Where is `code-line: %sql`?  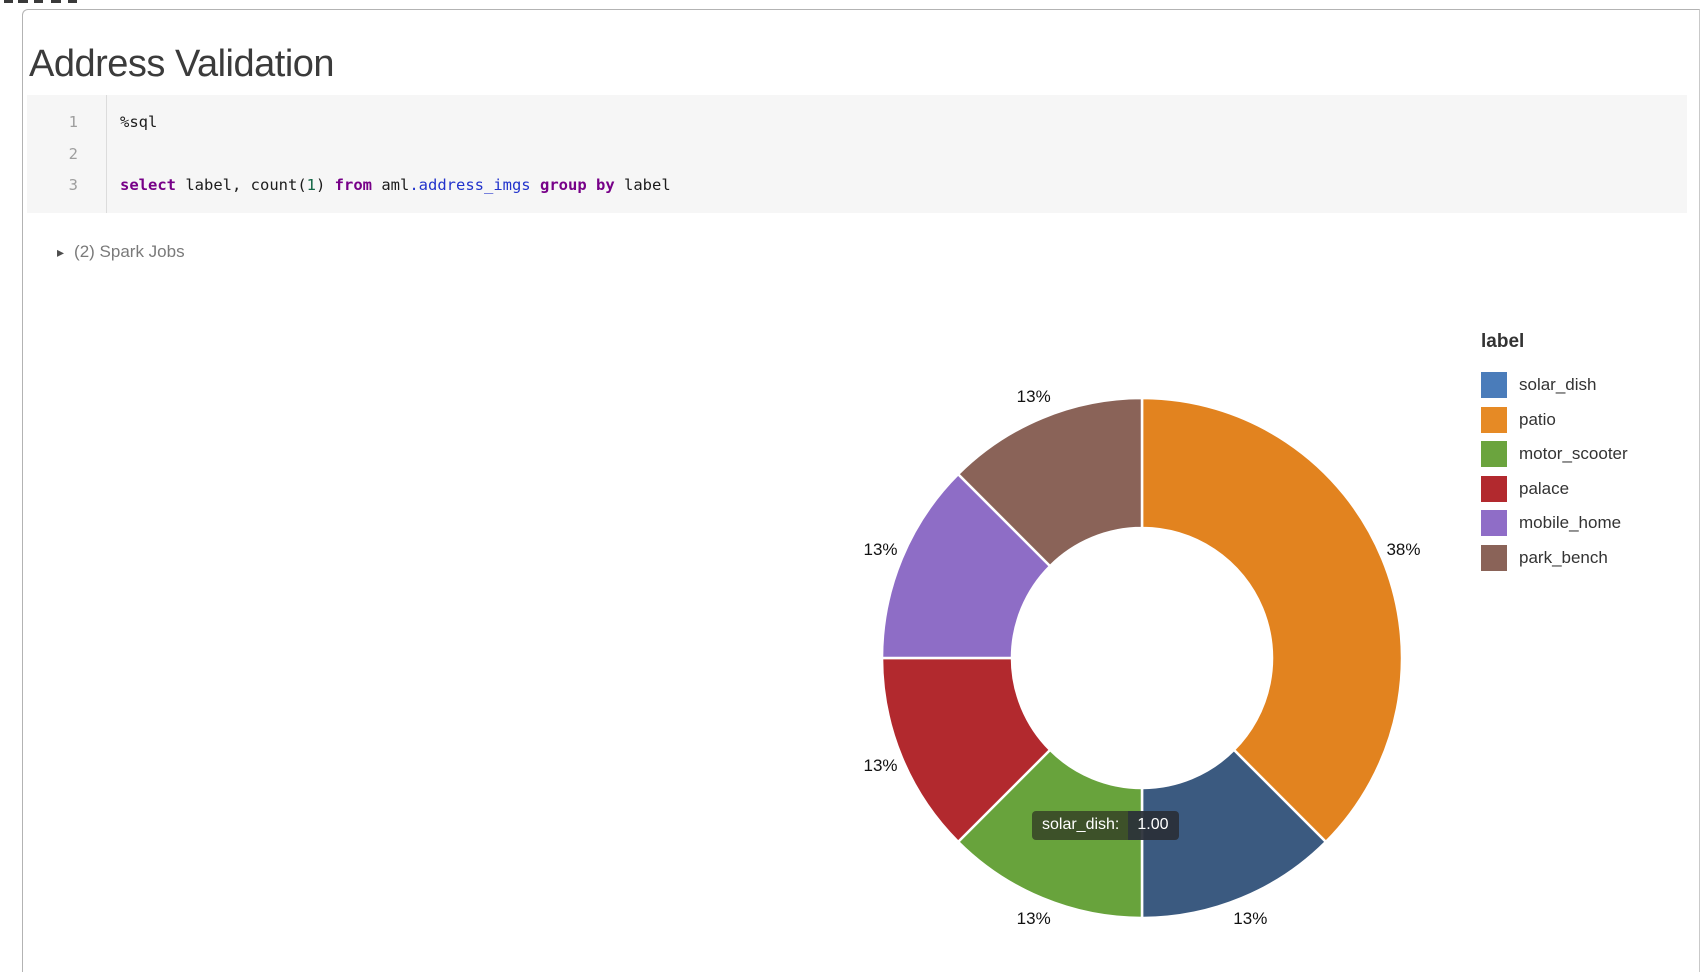 code-line: %sql is located at coordinates (395, 123).